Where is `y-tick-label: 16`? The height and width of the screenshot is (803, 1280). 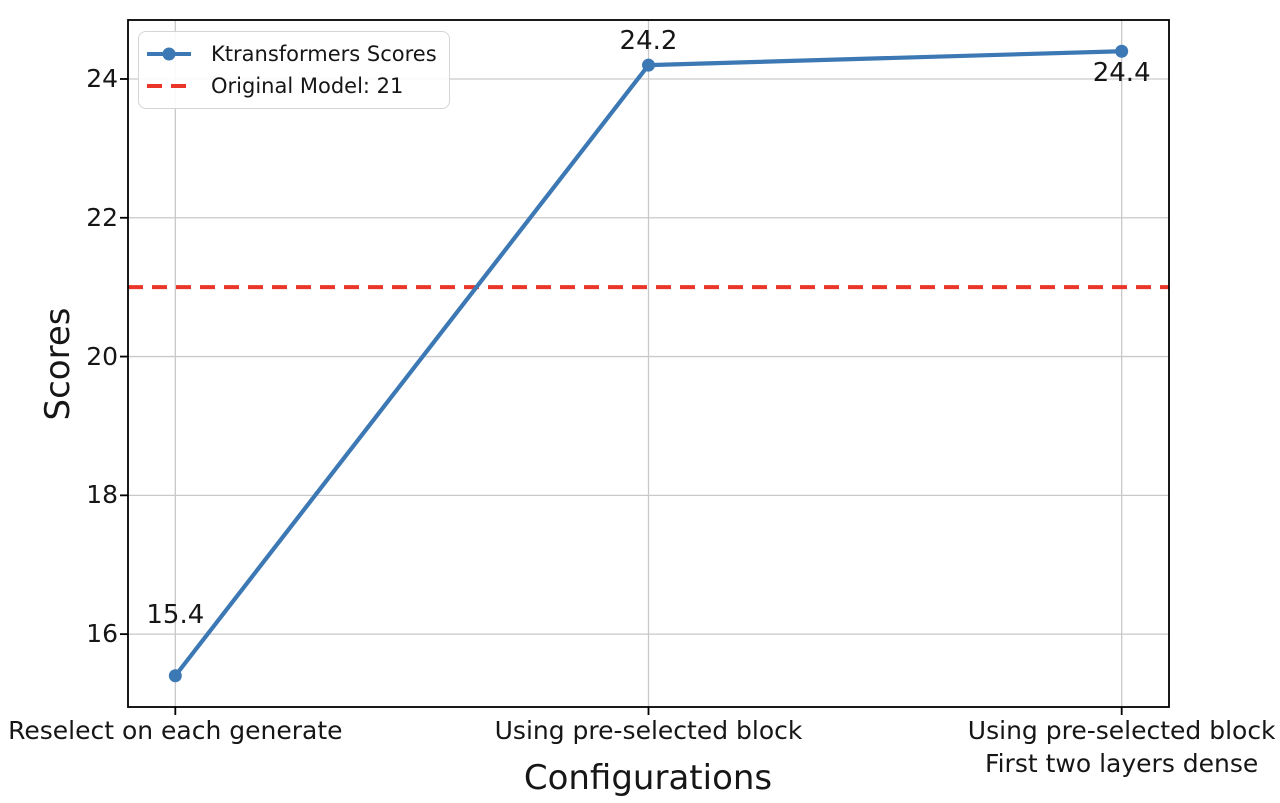
y-tick-label: 16 is located at coordinates (102, 634).